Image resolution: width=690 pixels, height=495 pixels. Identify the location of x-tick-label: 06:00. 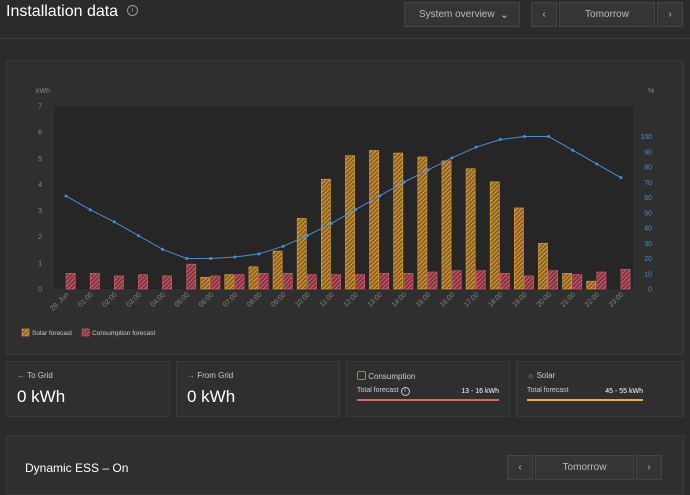
(206, 299).